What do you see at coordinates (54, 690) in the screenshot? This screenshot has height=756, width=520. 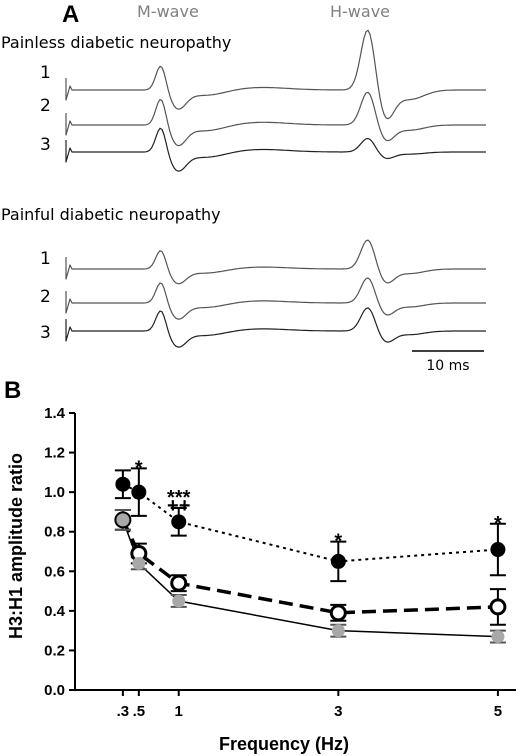 I see `y-tick-label: 0.0` at bounding box center [54, 690].